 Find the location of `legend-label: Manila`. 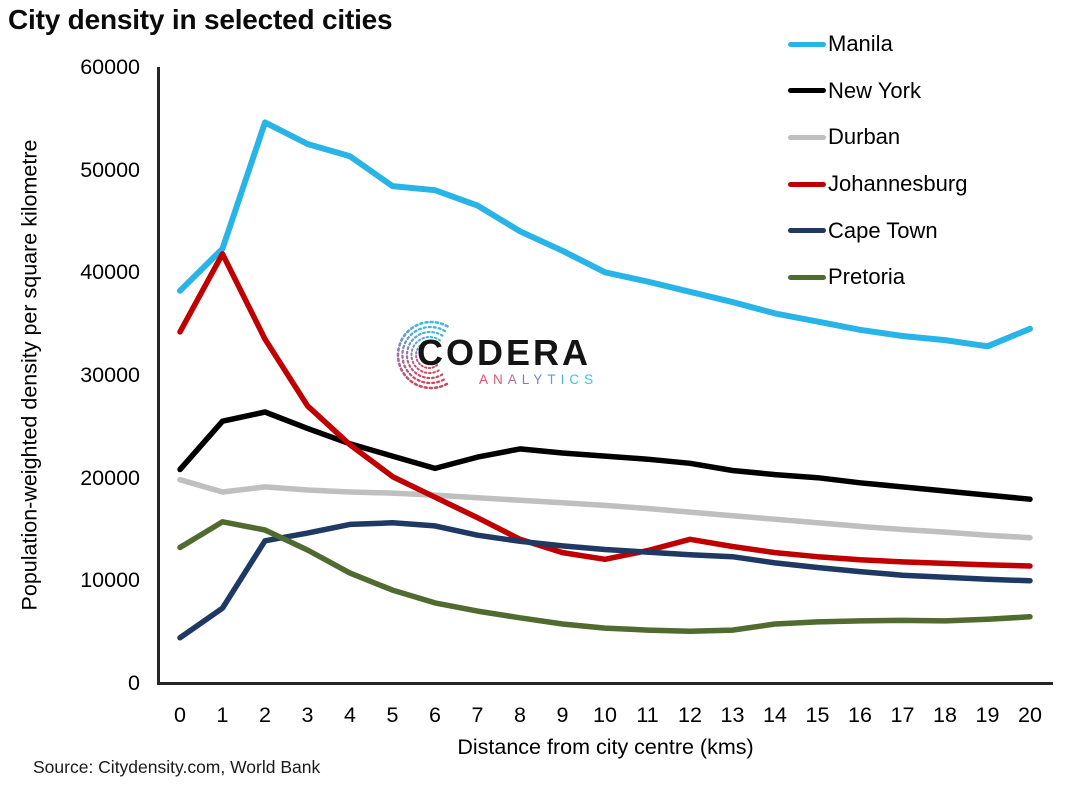

legend-label: Manila is located at coordinates (860, 44).